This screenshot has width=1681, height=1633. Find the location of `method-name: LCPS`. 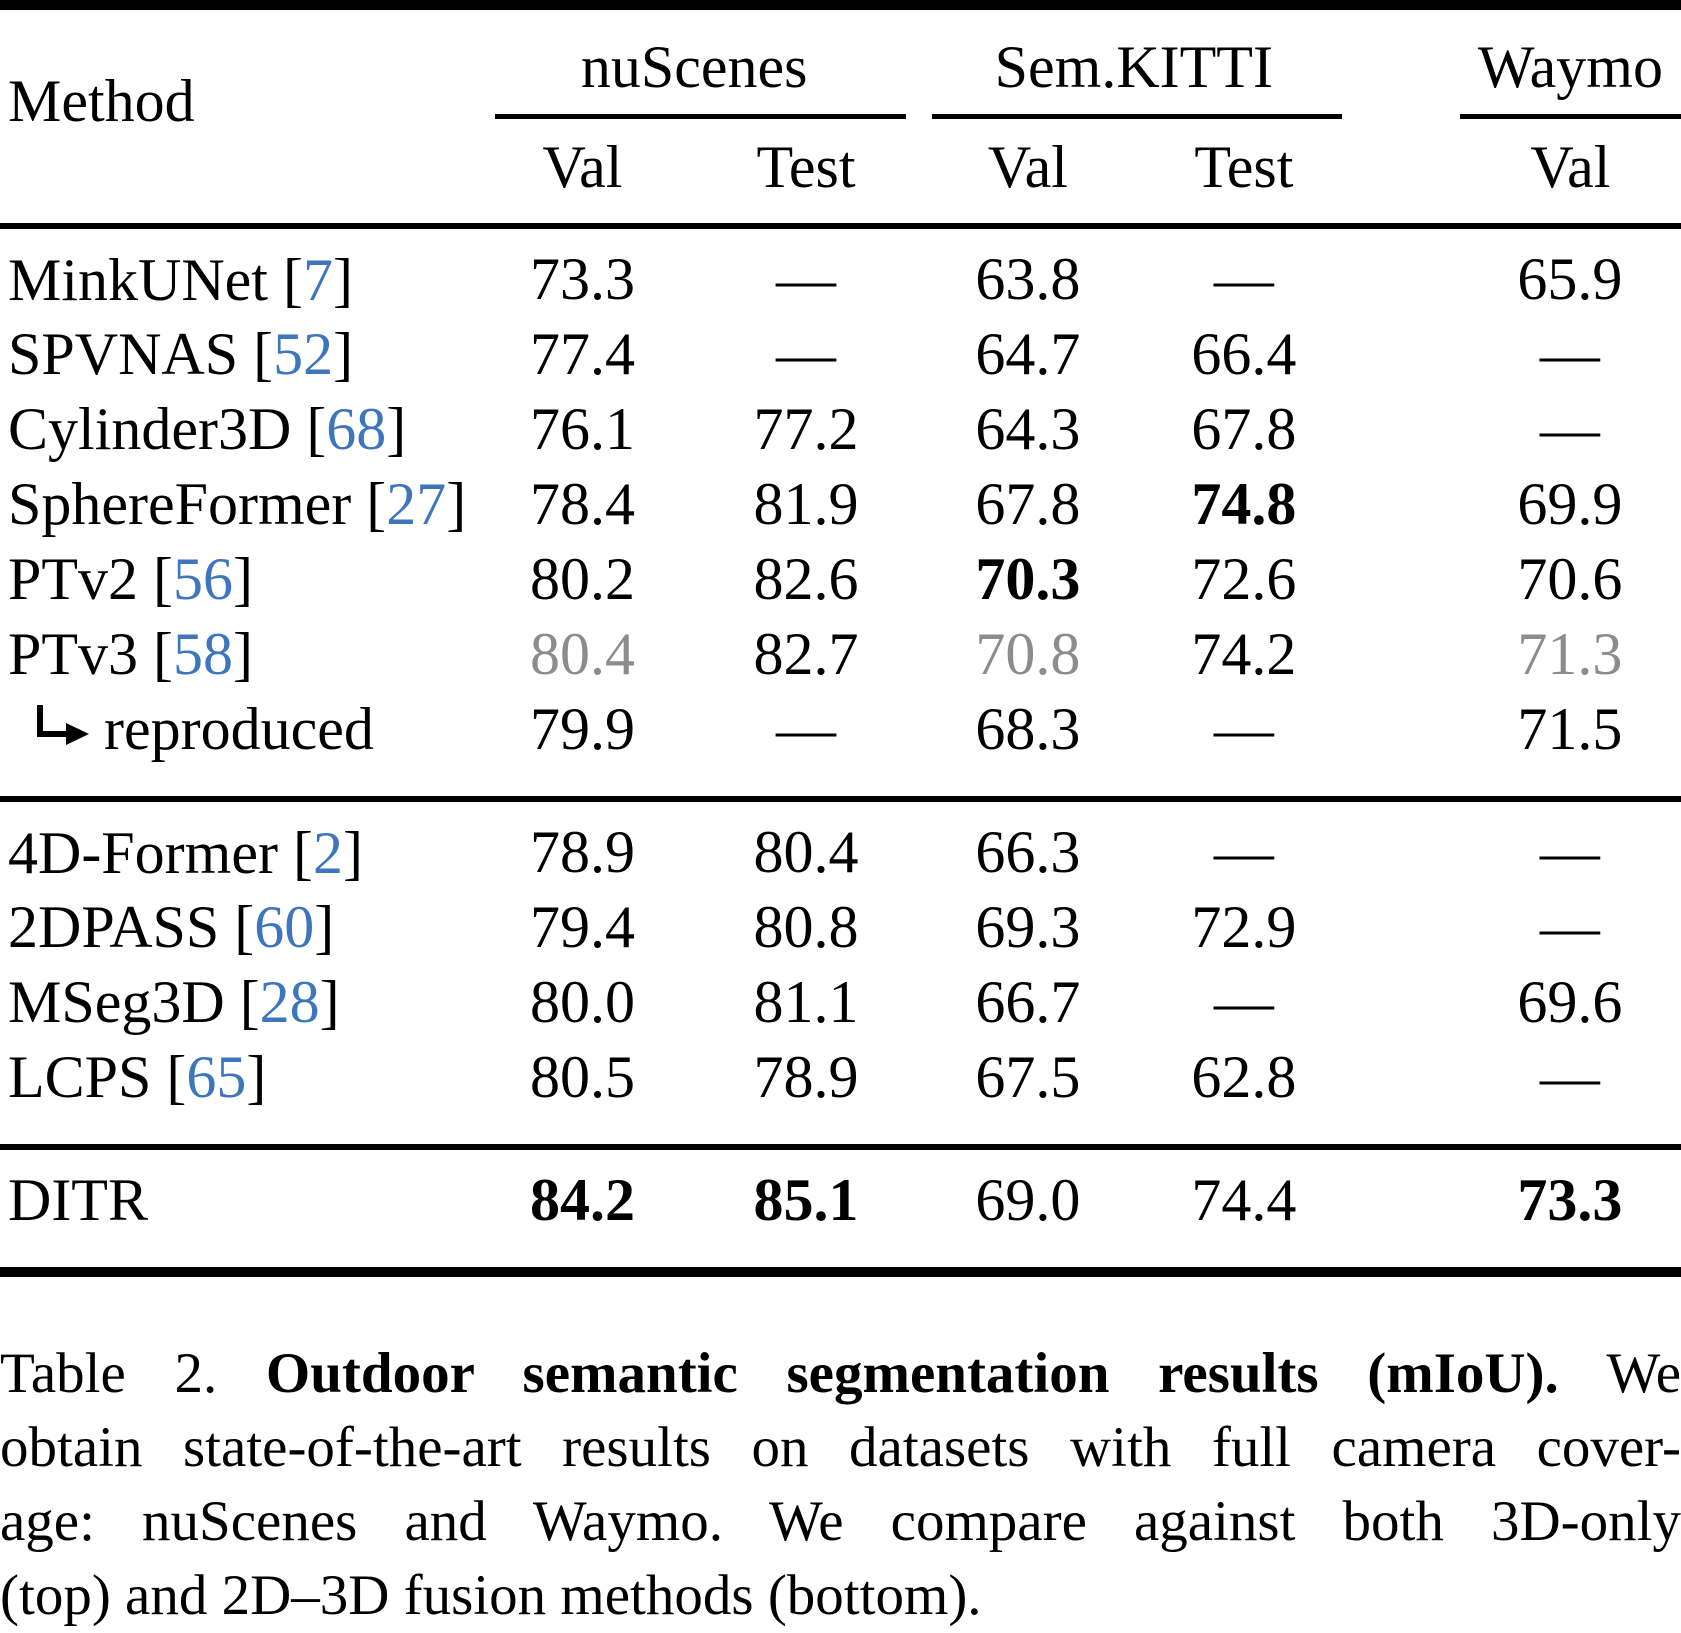

method-name: LCPS is located at coordinates (80, 1076).